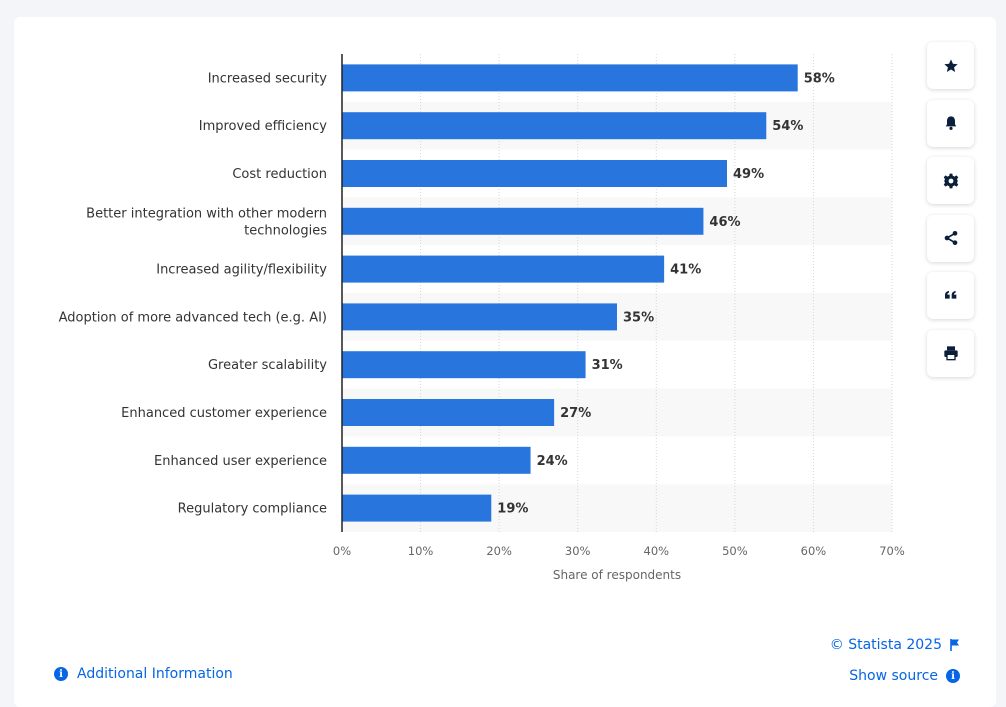 The width and height of the screenshot is (1006, 707). What do you see at coordinates (885, 645) in the screenshot?
I see `credit-label: © Statista 2025` at bounding box center [885, 645].